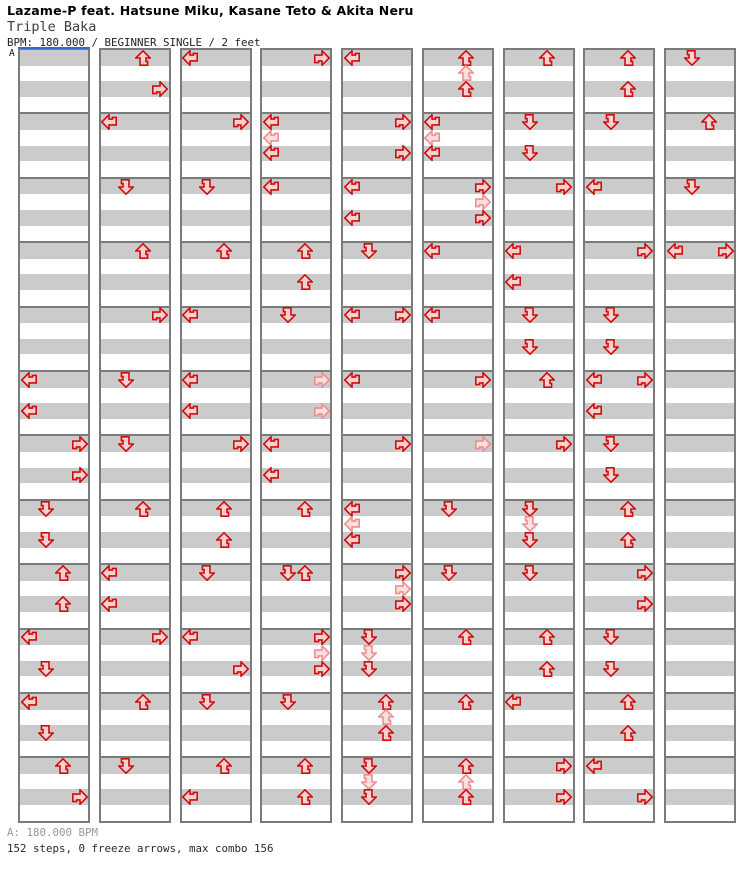  I want to click on bpm-difficulty-line: BPM: 180.000 / BEGINNER SINGLE / 2 feet, so click(134, 42).